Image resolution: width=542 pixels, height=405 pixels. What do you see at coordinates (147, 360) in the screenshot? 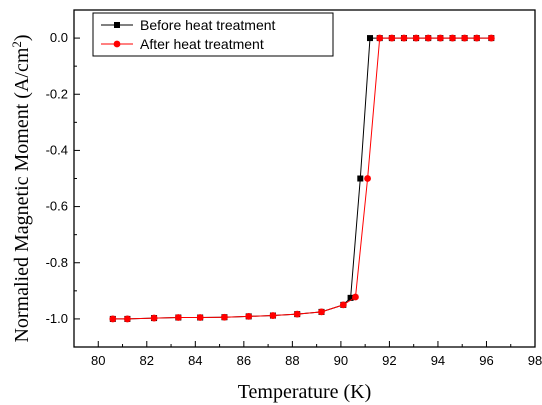
I see `x-tick-label: 82` at bounding box center [147, 360].